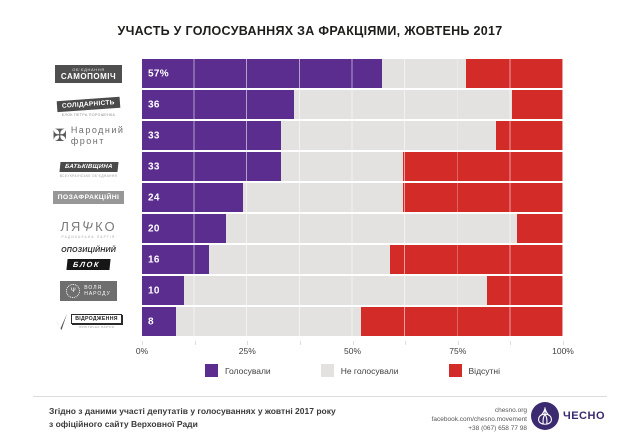 The height and width of the screenshot is (444, 620). What do you see at coordinates (583, 416) in the screenshot?
I see `brand-name: ЧЕСНО` at bounding box center [583, 416].